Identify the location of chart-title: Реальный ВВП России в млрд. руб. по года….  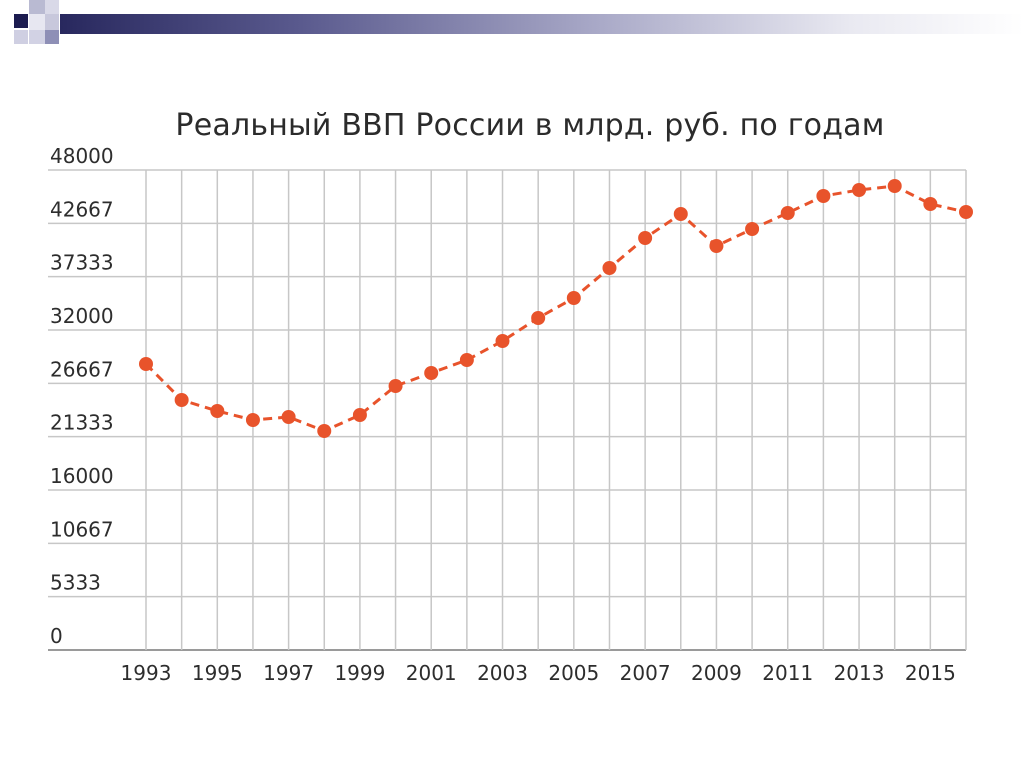
(530, 125).